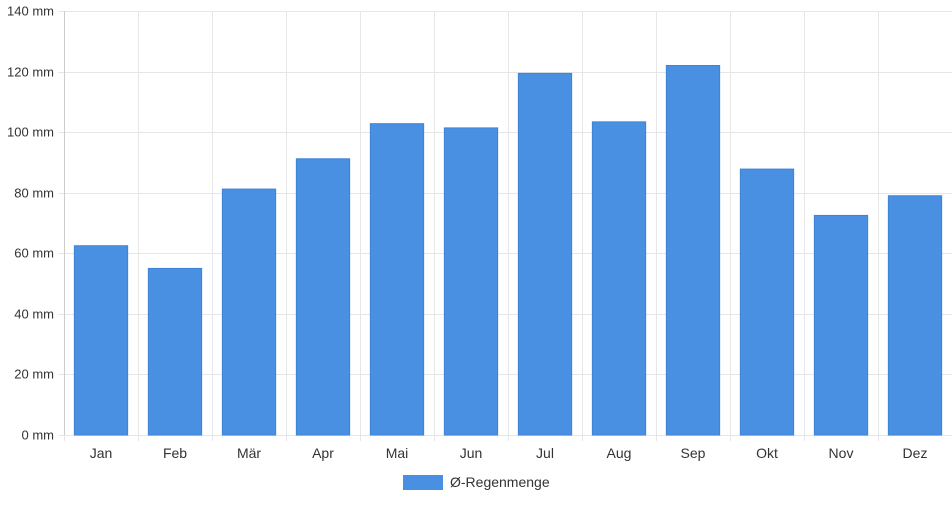 Image resolution: width=952 pixels, height=505 pixels. Describe the element at coordinates (471, 281) in the screenshot. I see `bar-jun` at that location.